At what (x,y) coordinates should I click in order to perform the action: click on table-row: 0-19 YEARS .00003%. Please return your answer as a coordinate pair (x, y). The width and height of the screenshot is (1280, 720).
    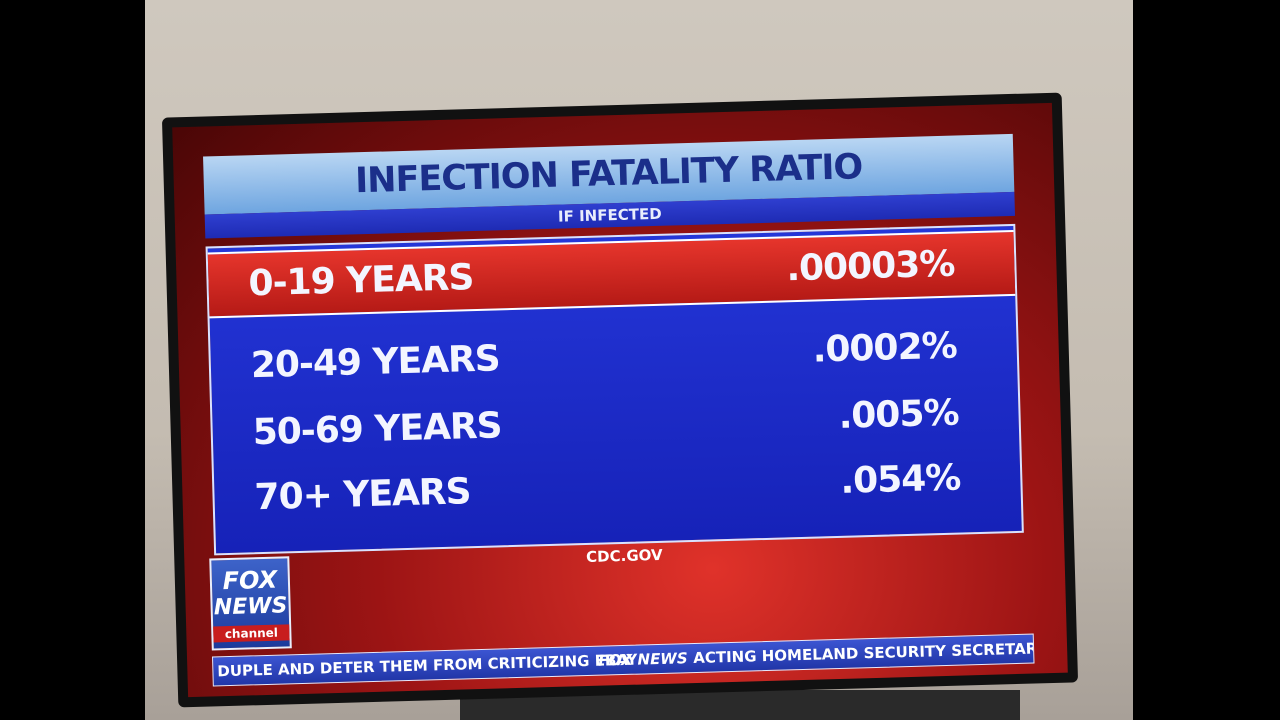
    Looking at the image, I should click on (611, 274).